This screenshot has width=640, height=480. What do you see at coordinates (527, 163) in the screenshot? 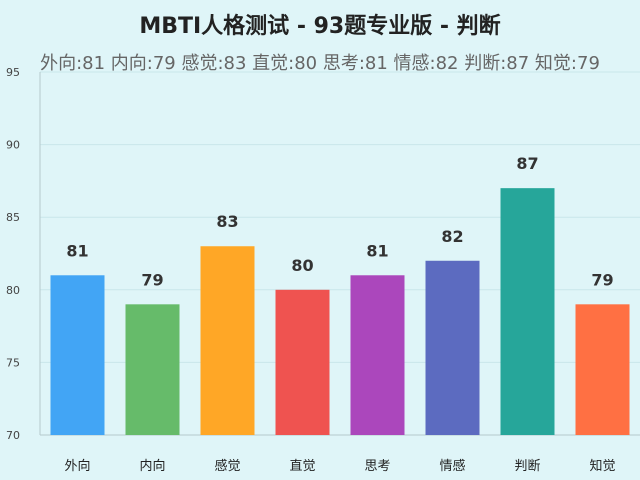
I see `value-label: 87` at bounding box center [527, 163].